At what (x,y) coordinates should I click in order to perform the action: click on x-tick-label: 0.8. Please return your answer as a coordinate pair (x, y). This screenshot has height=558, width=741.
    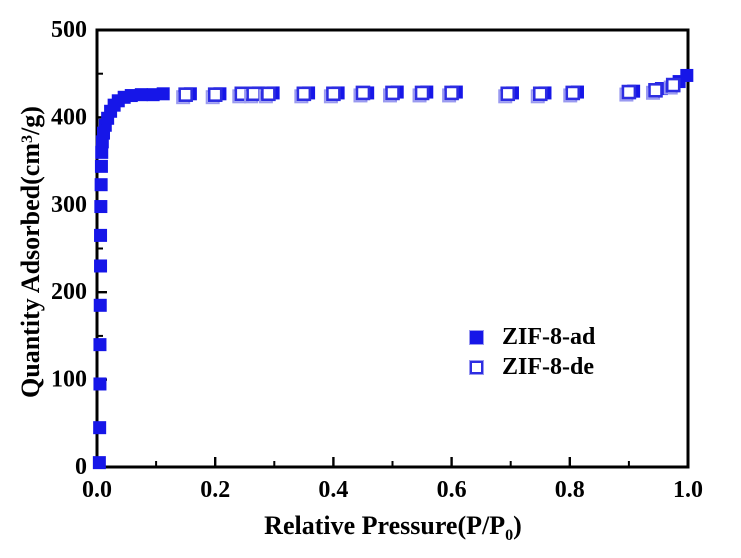
    Looking at the image, I should click on (570, 490).